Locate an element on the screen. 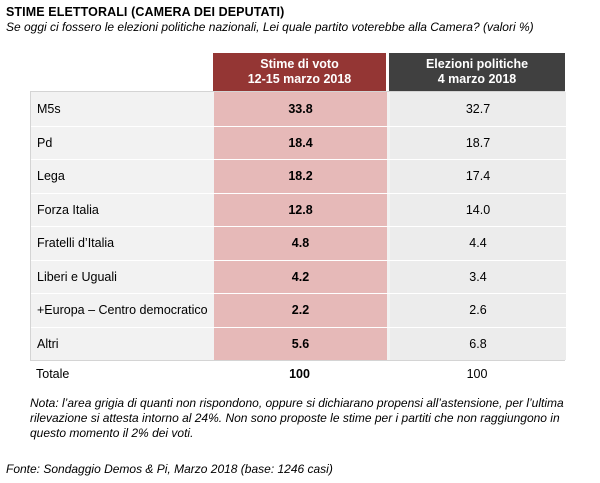 The height and width of the screenshot is (483, 600). estimate-value: 18.2 is located at coordinates (300, 176).